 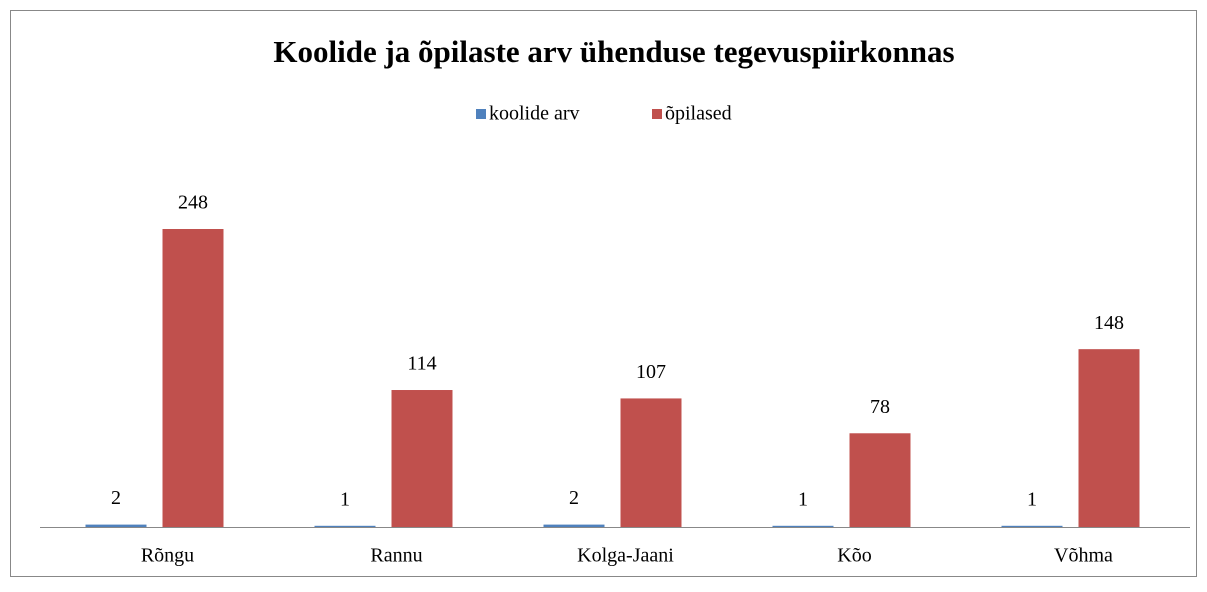 I want to click on legend-label: koolide arv, so click(x=534, y=114).